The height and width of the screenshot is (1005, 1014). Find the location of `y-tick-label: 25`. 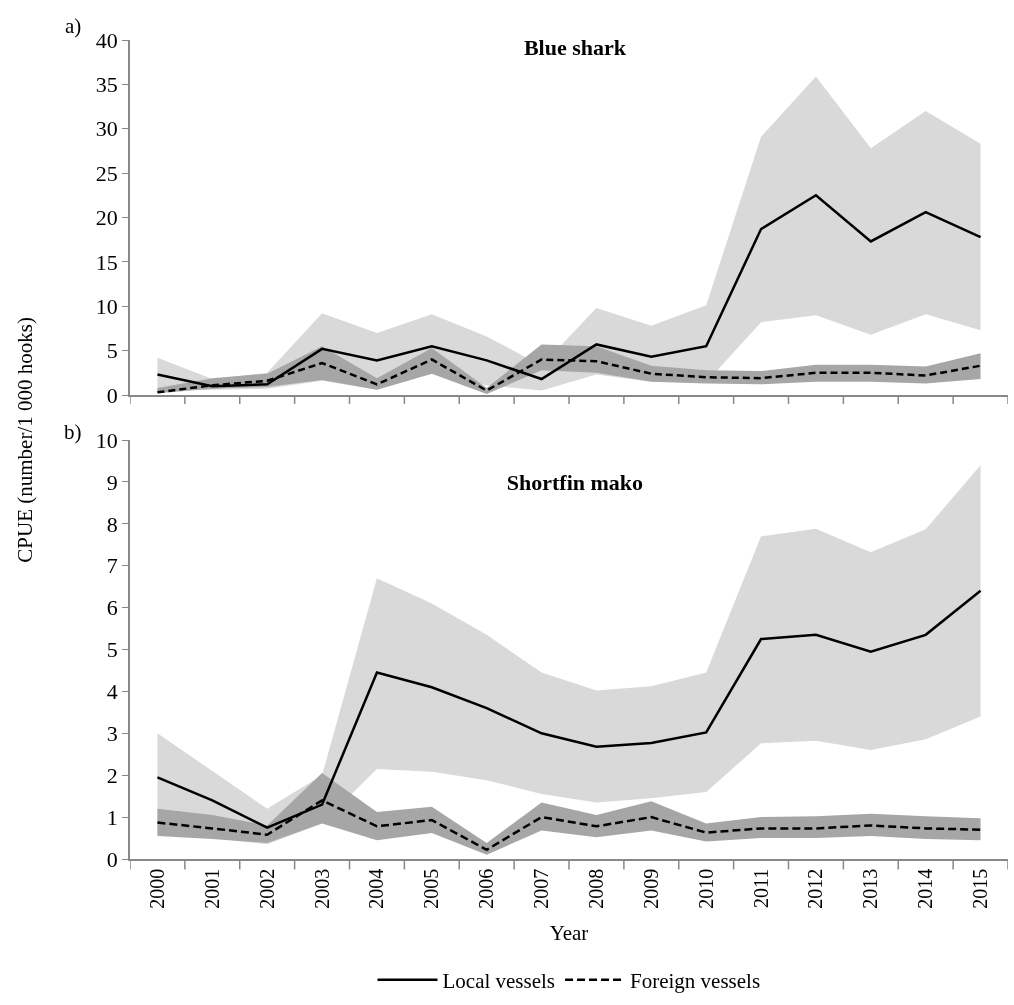

y-tick-label: 25 is located at coordinates (106, 173).